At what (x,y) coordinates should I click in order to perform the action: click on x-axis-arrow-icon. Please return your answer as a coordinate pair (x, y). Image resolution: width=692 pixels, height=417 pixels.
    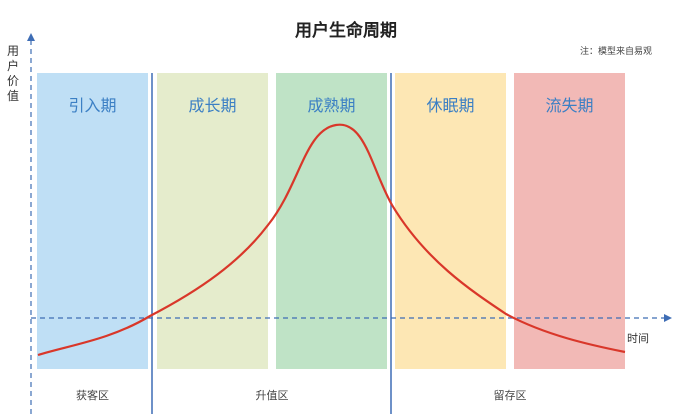
    Looking at the image, I should click on (668, 318).